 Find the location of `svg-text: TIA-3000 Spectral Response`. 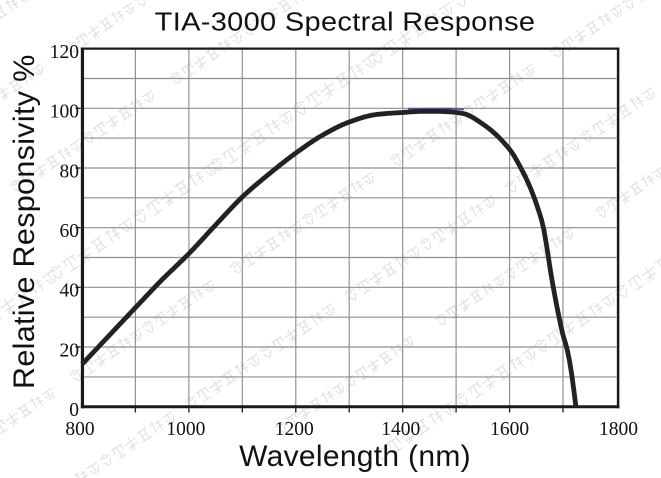

svg-text: TIA-3000 Spectral Response is located at coordinates (345, 21).